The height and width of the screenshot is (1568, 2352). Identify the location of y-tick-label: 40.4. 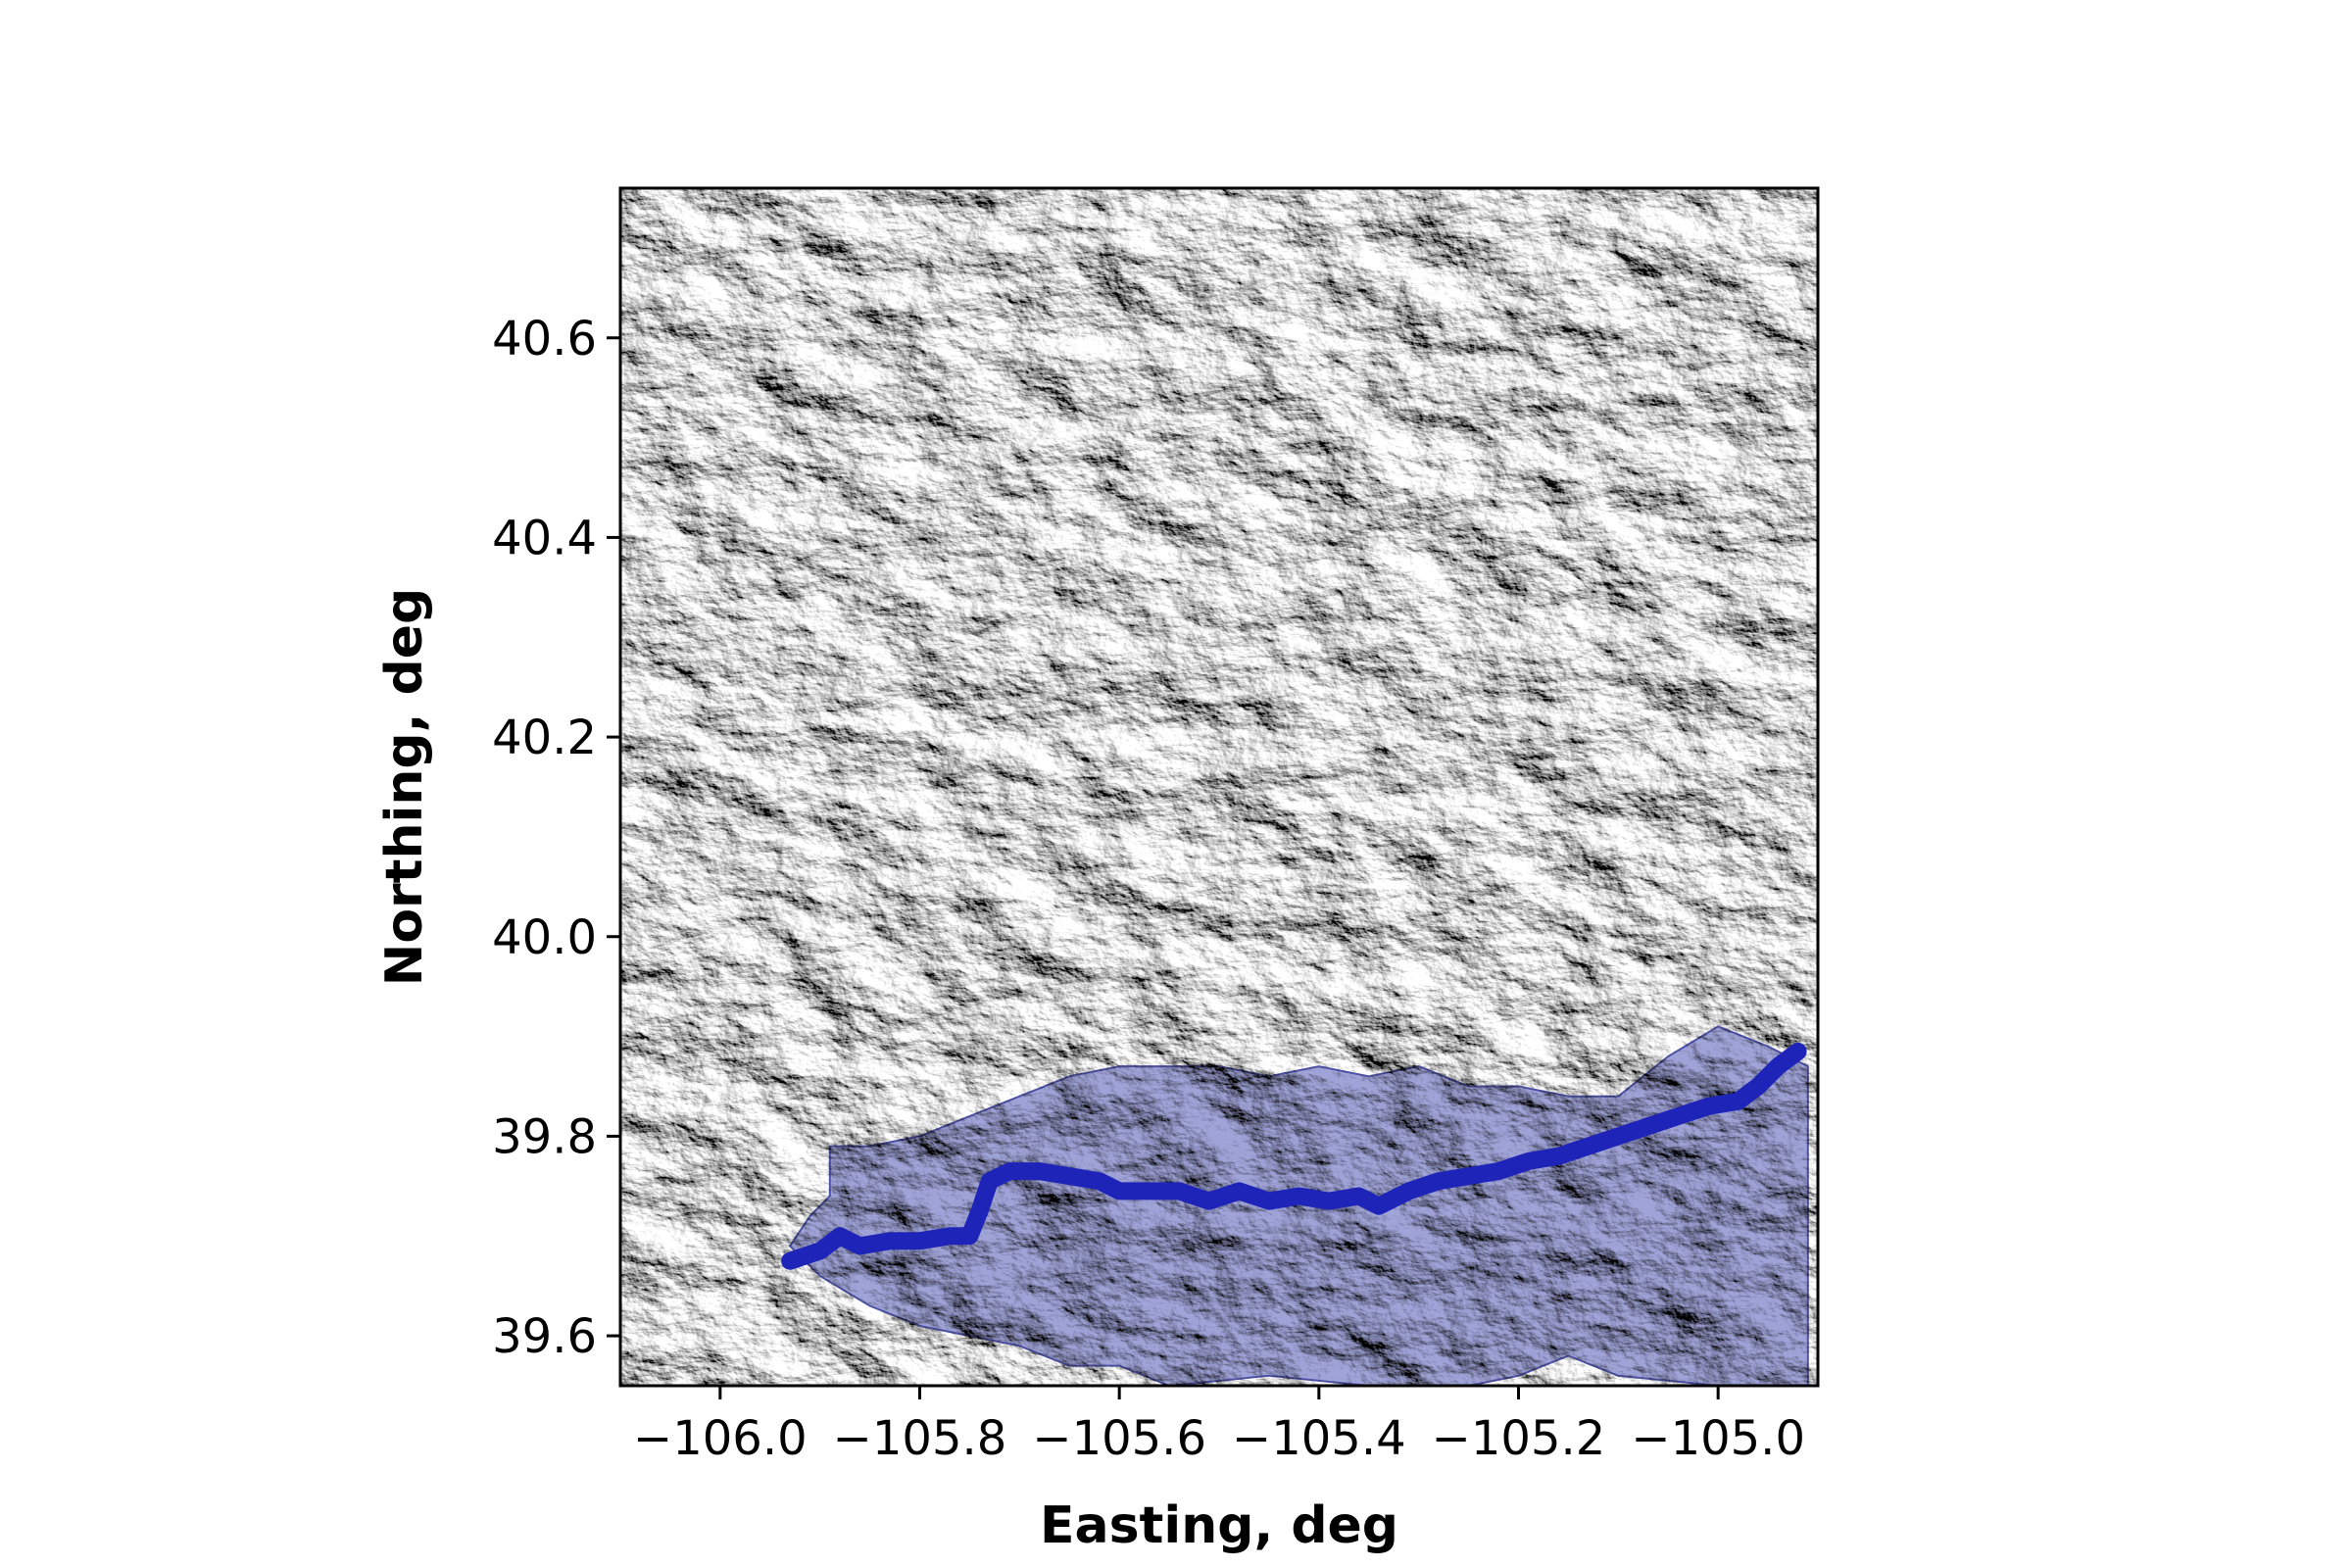
(544, 538).